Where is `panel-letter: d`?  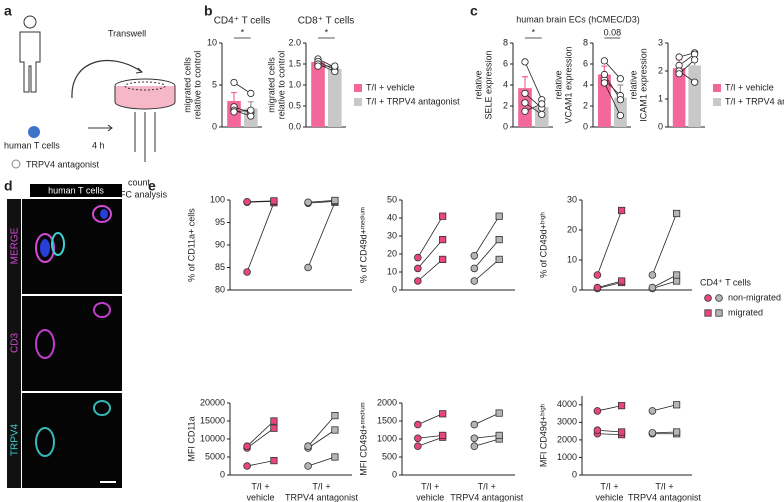 panel-letter: d is located at coordinates (8, 186).